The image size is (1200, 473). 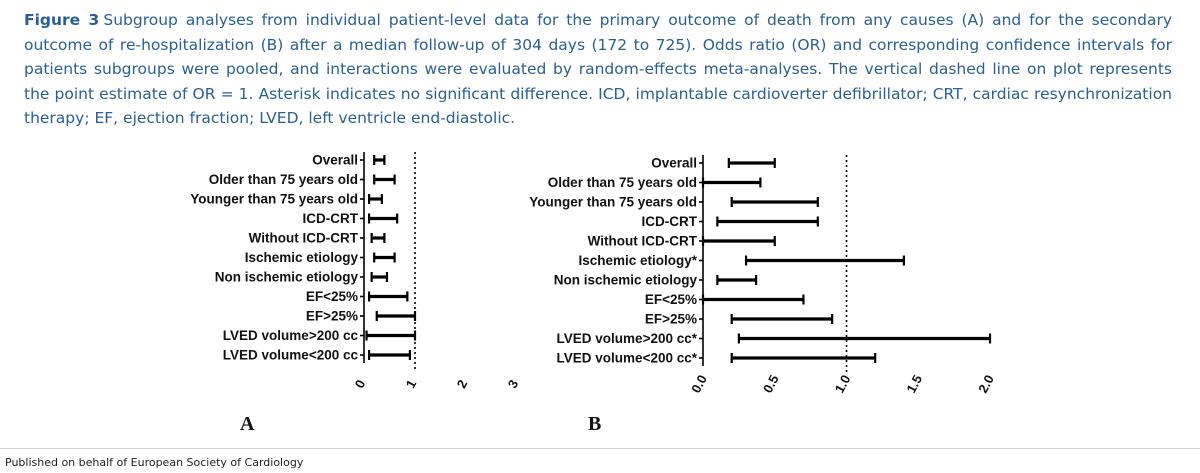 I want to click on pa-category-label: ICD-CRT, so click(x=331, y=218).